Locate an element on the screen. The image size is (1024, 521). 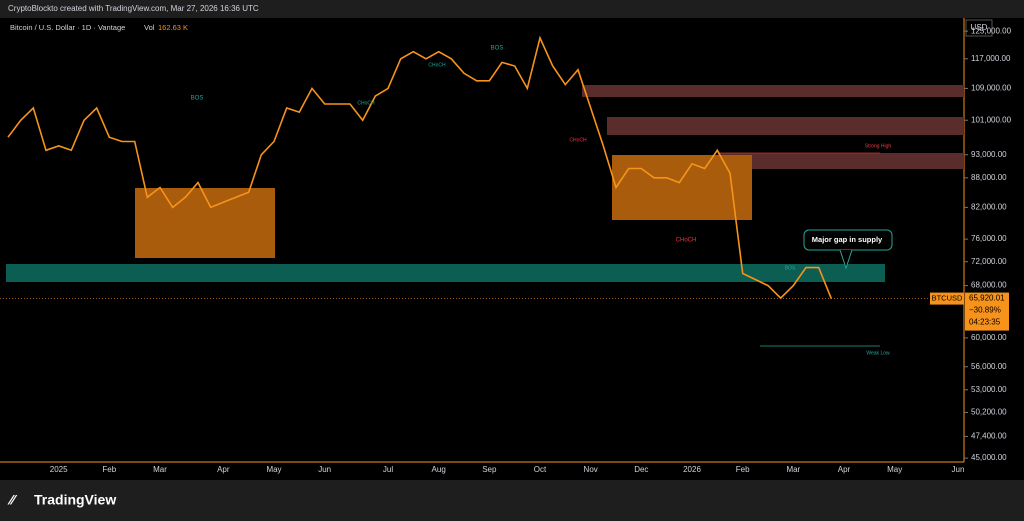
y-tick-label: 82,000.00 is located at coordinates (989, 206).